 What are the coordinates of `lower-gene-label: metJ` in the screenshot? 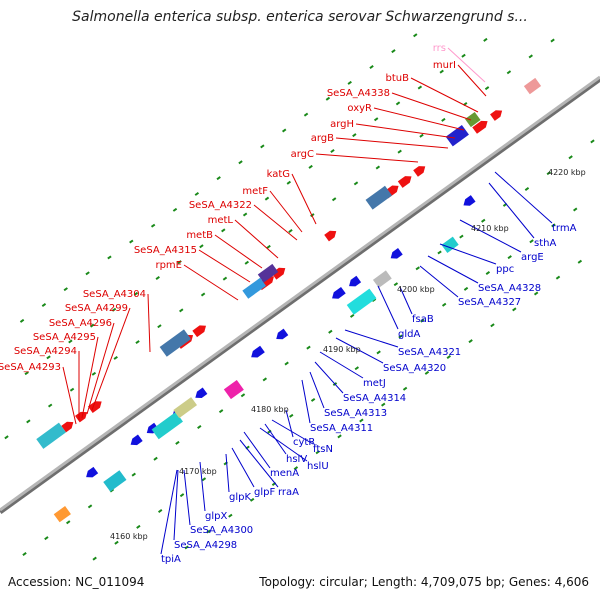 It's located at (374, 383).